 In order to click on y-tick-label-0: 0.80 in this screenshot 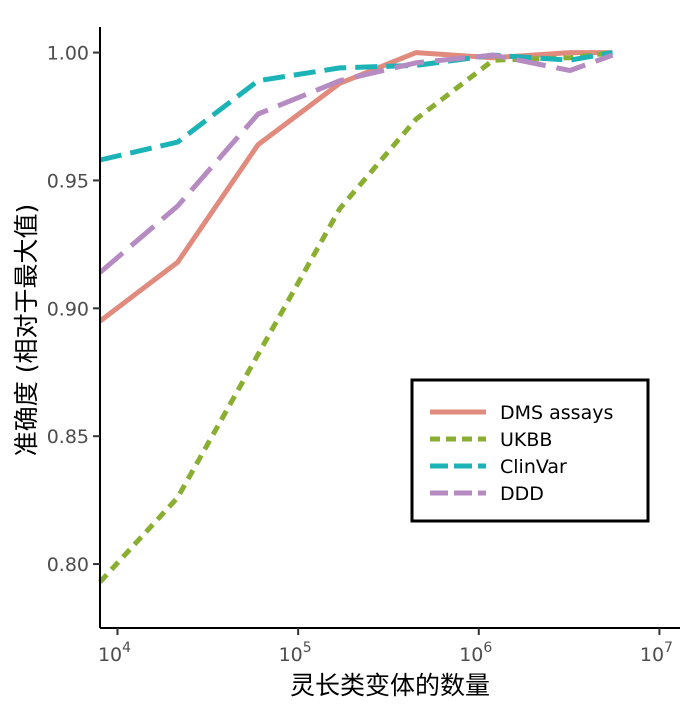, I will do `click(68, 565)`.